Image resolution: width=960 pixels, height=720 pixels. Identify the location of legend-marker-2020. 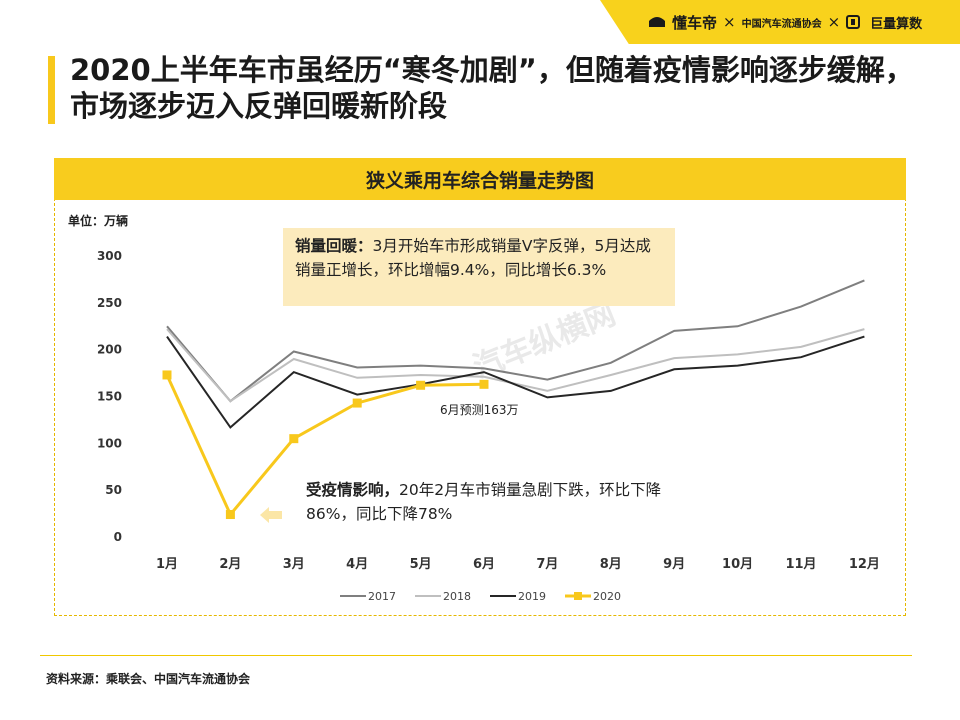
(578, 596).